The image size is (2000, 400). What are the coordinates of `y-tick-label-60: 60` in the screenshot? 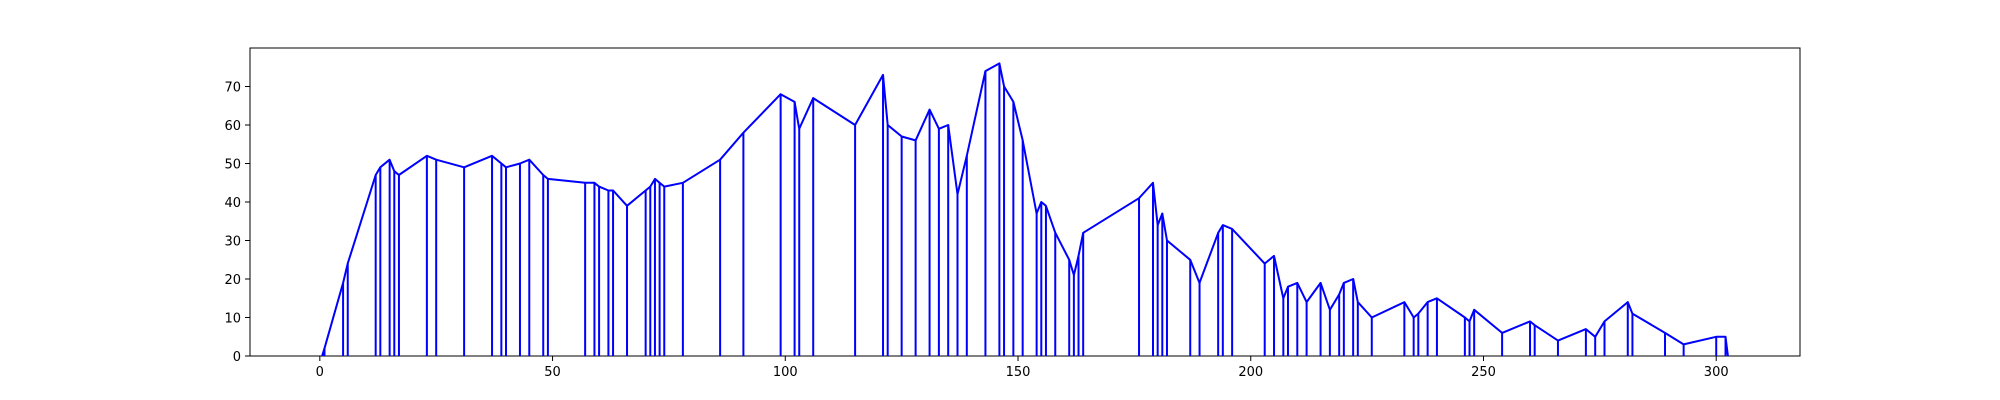 It's located at (232, 126).